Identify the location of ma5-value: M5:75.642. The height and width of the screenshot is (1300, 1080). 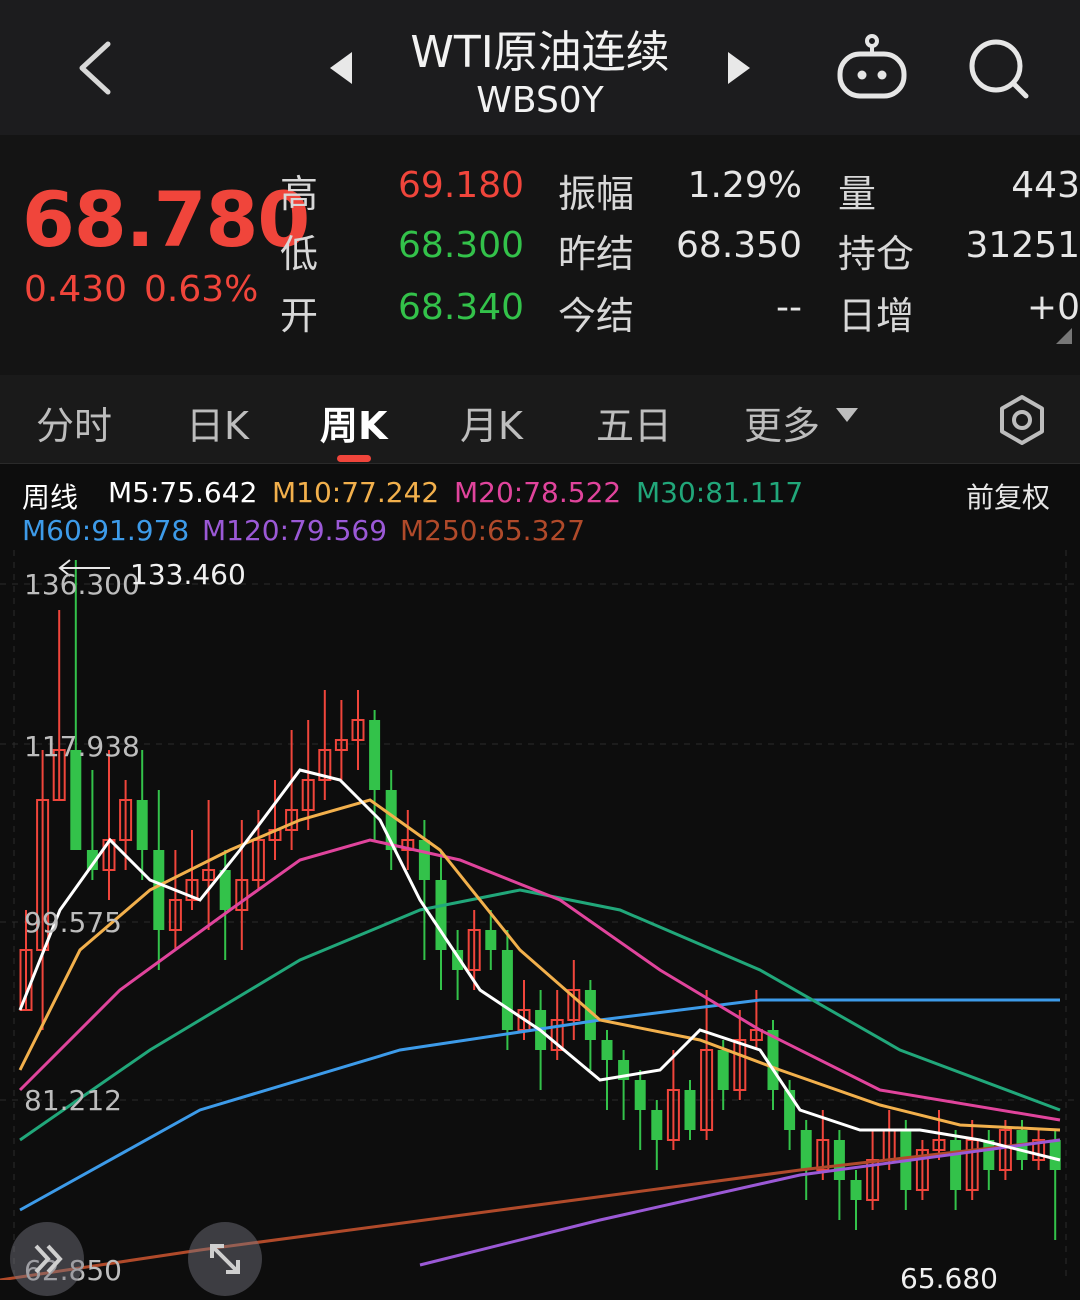
(183, 492).